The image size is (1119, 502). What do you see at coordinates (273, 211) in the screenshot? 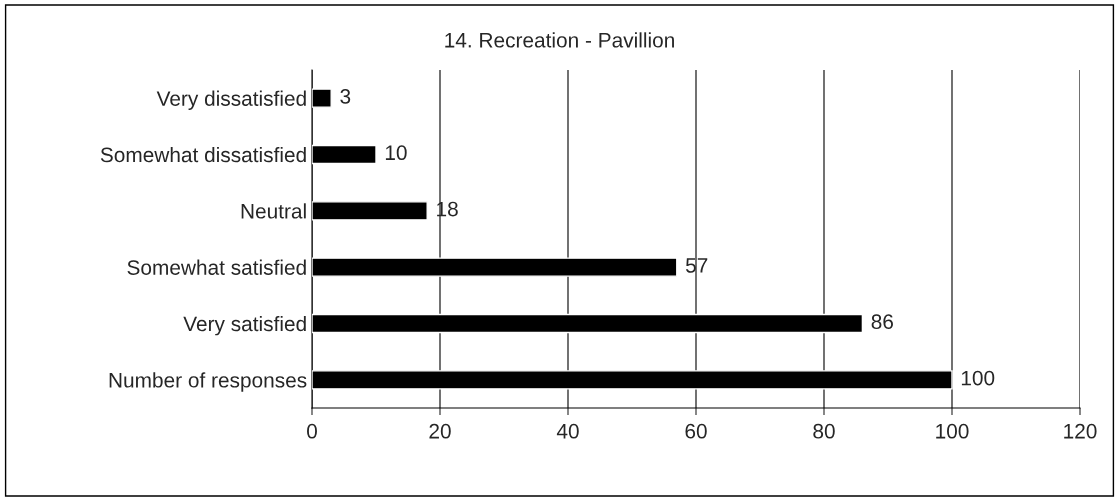
I see `y-tick-label: Neutral` at bounding box center [273, 211].